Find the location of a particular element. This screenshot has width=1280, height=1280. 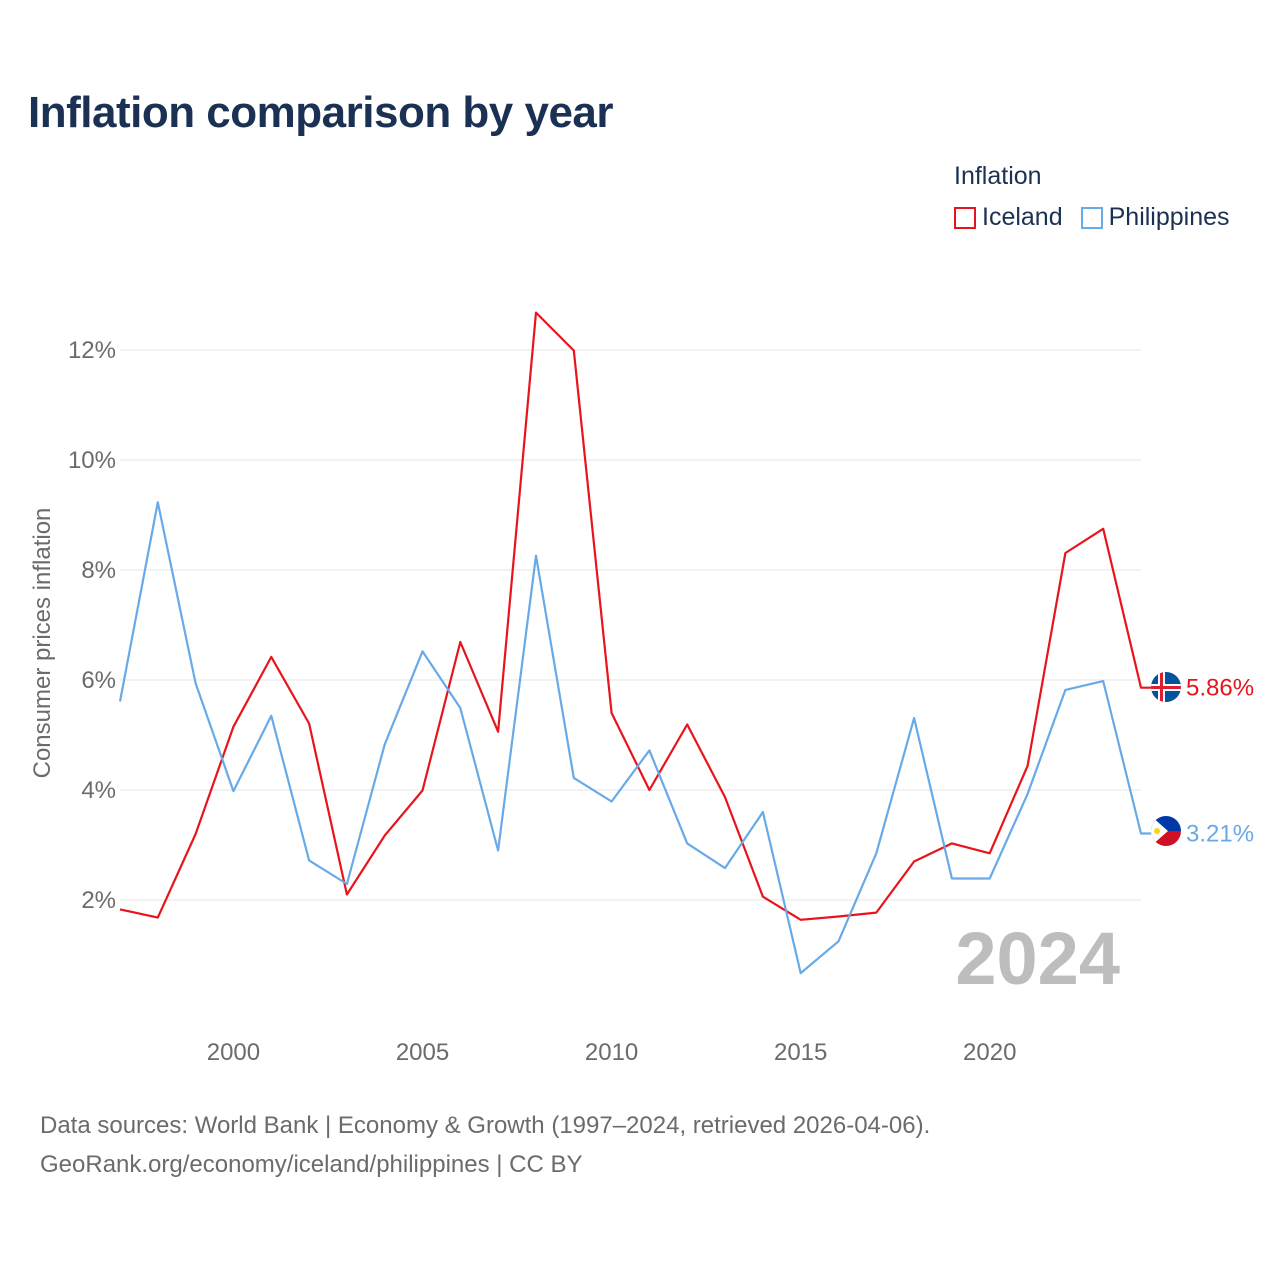

data-point-iceland-2020 is located at coordinates (990, 853).